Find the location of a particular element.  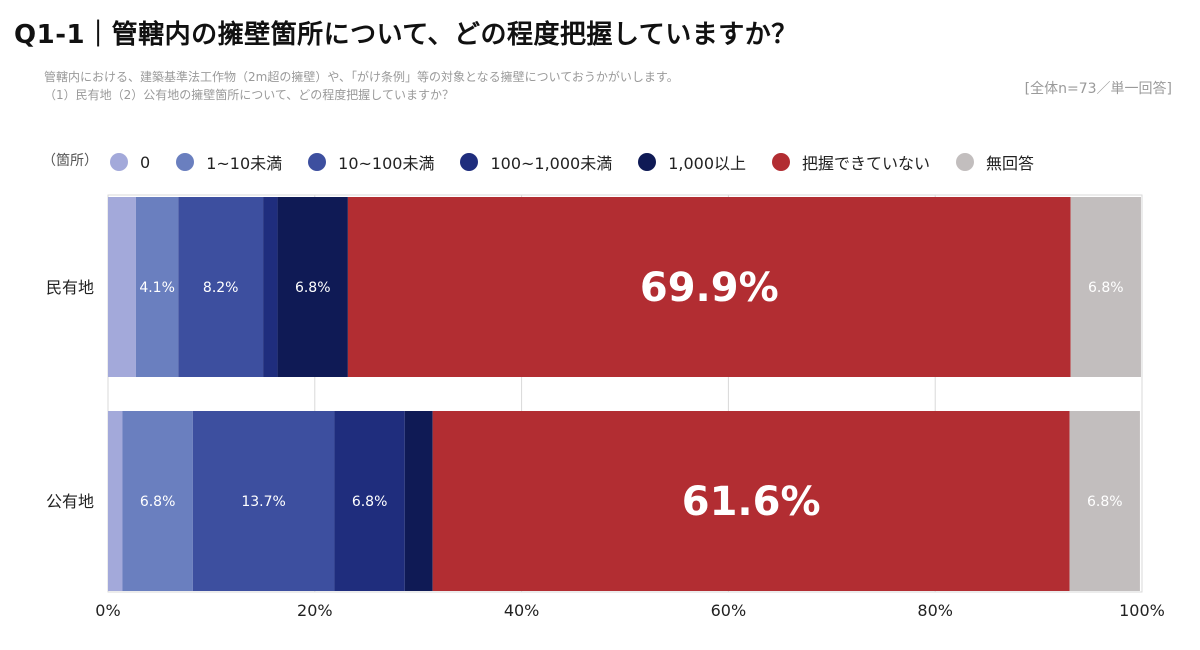

legend-item: 無回答 is located at coordinates (995, 162).